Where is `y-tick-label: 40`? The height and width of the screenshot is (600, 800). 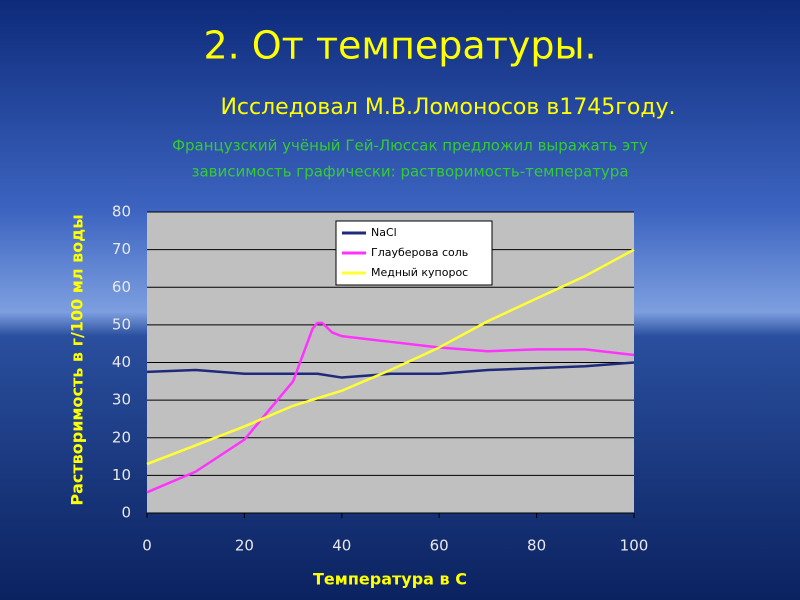 y-tick-label: 40 is located at coordinates (121, 362).